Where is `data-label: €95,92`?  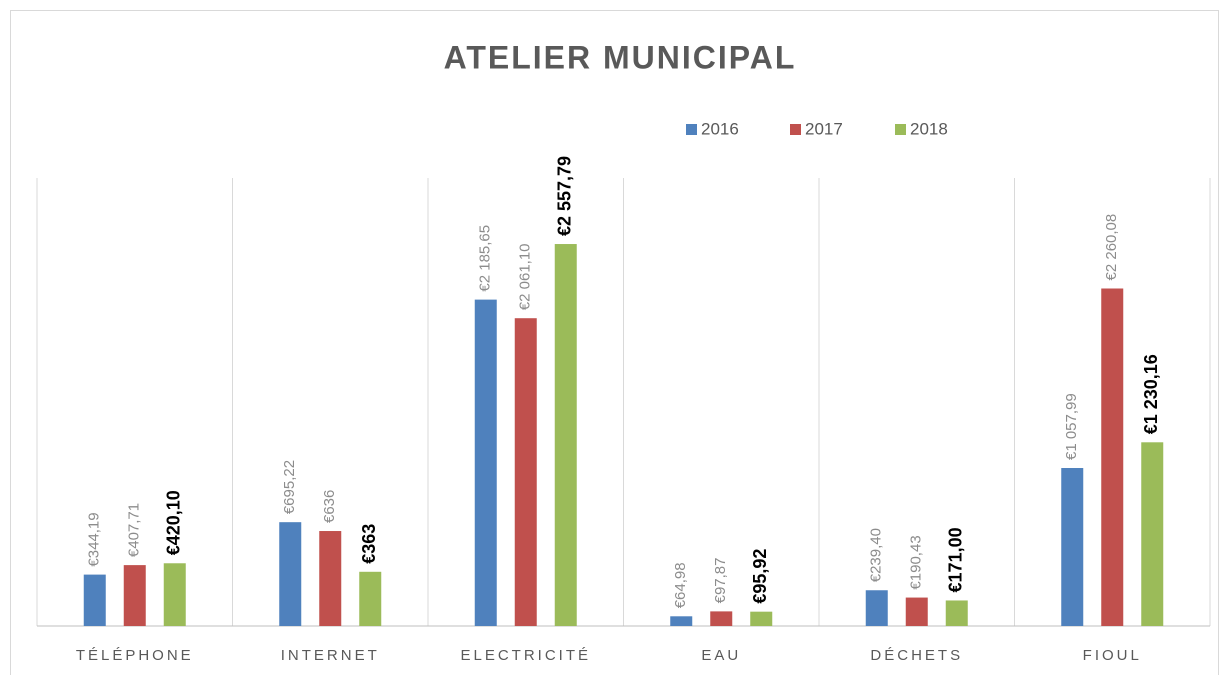 data-label: €95,92 is located at coordinates (760, 576).